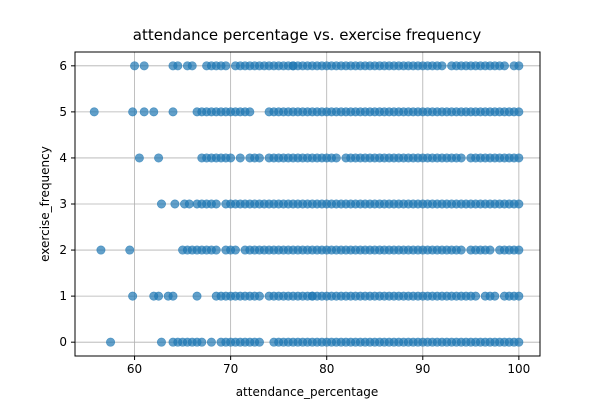 This screenshot has height=404, width=600. I want to click on y-tick-label: 3, so click(63, 204).